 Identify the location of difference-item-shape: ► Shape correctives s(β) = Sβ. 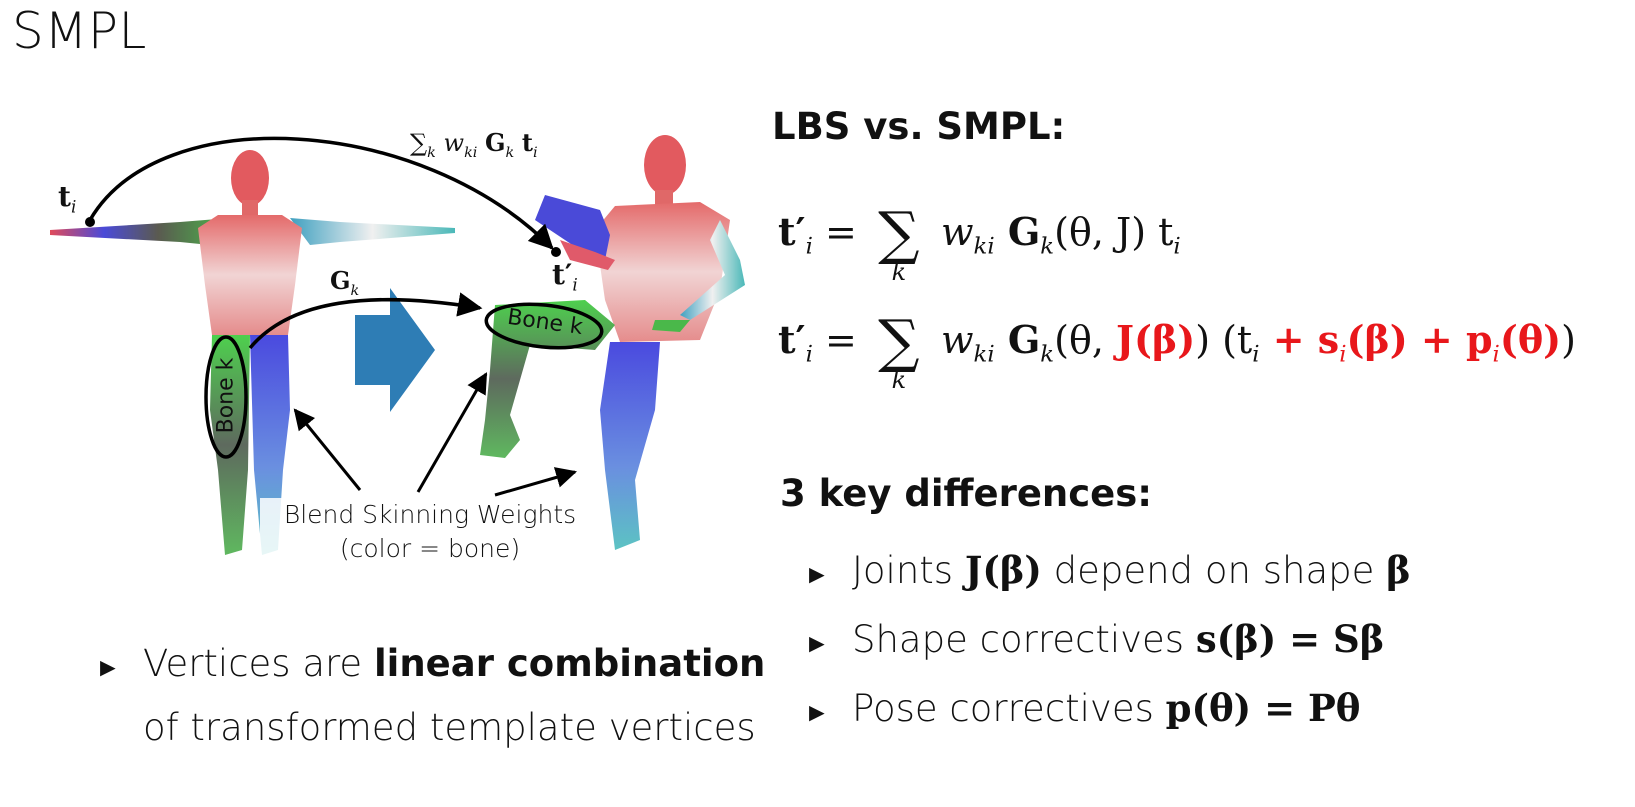
(1094, 639).